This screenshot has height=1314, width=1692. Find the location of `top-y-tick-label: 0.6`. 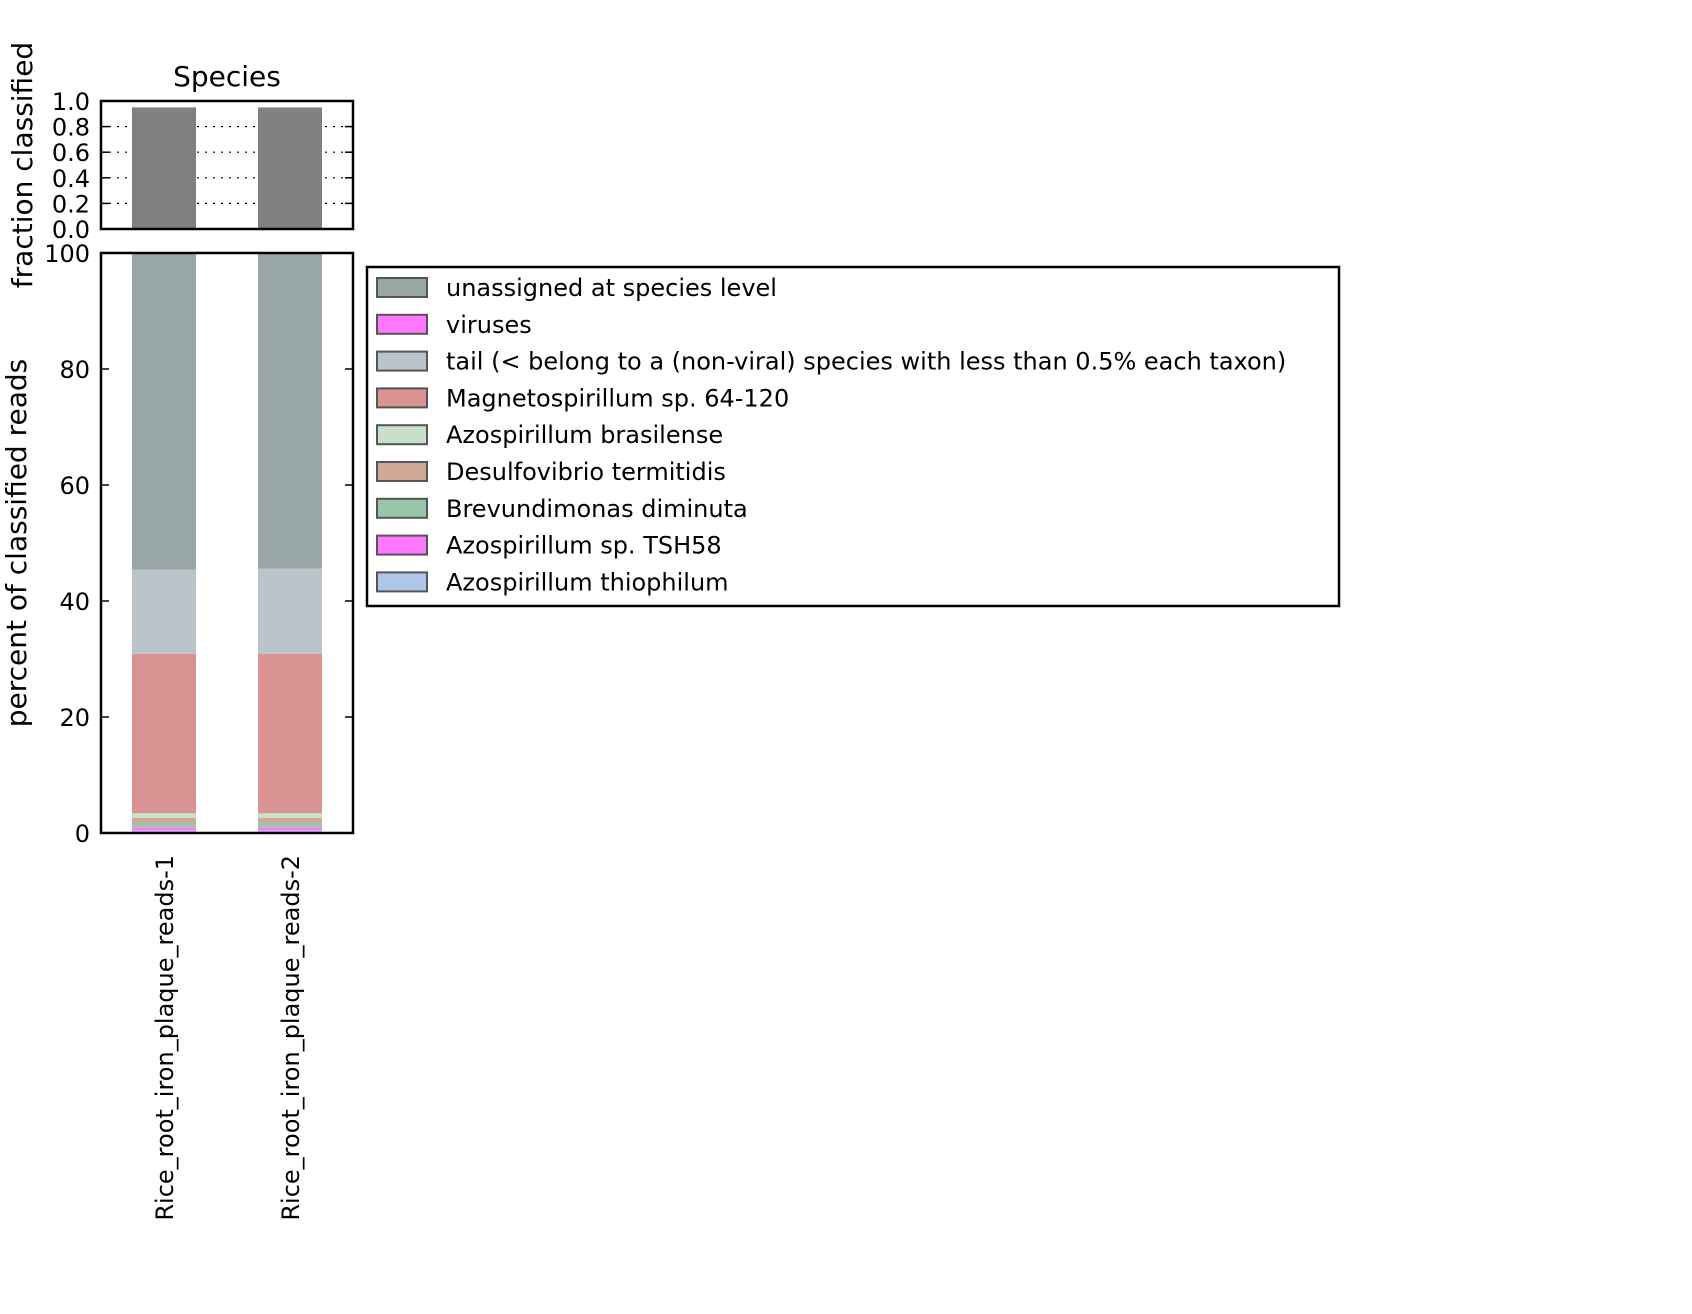

top-y-tick-label: 0.6 is located at coordinates (71, 153).